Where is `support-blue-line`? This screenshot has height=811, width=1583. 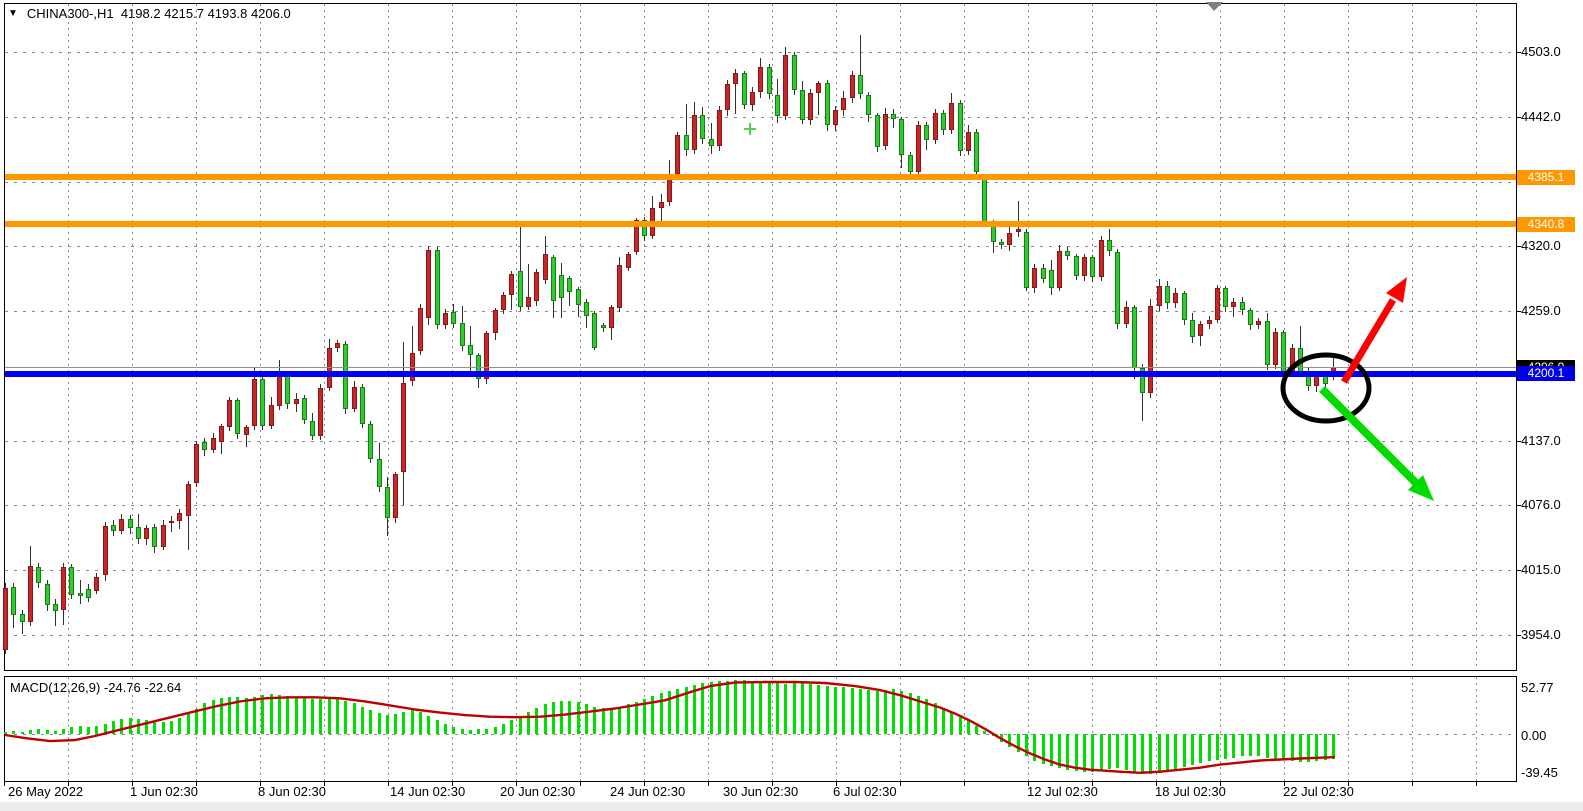
support-blue-line is located at coordinates (760, 374).